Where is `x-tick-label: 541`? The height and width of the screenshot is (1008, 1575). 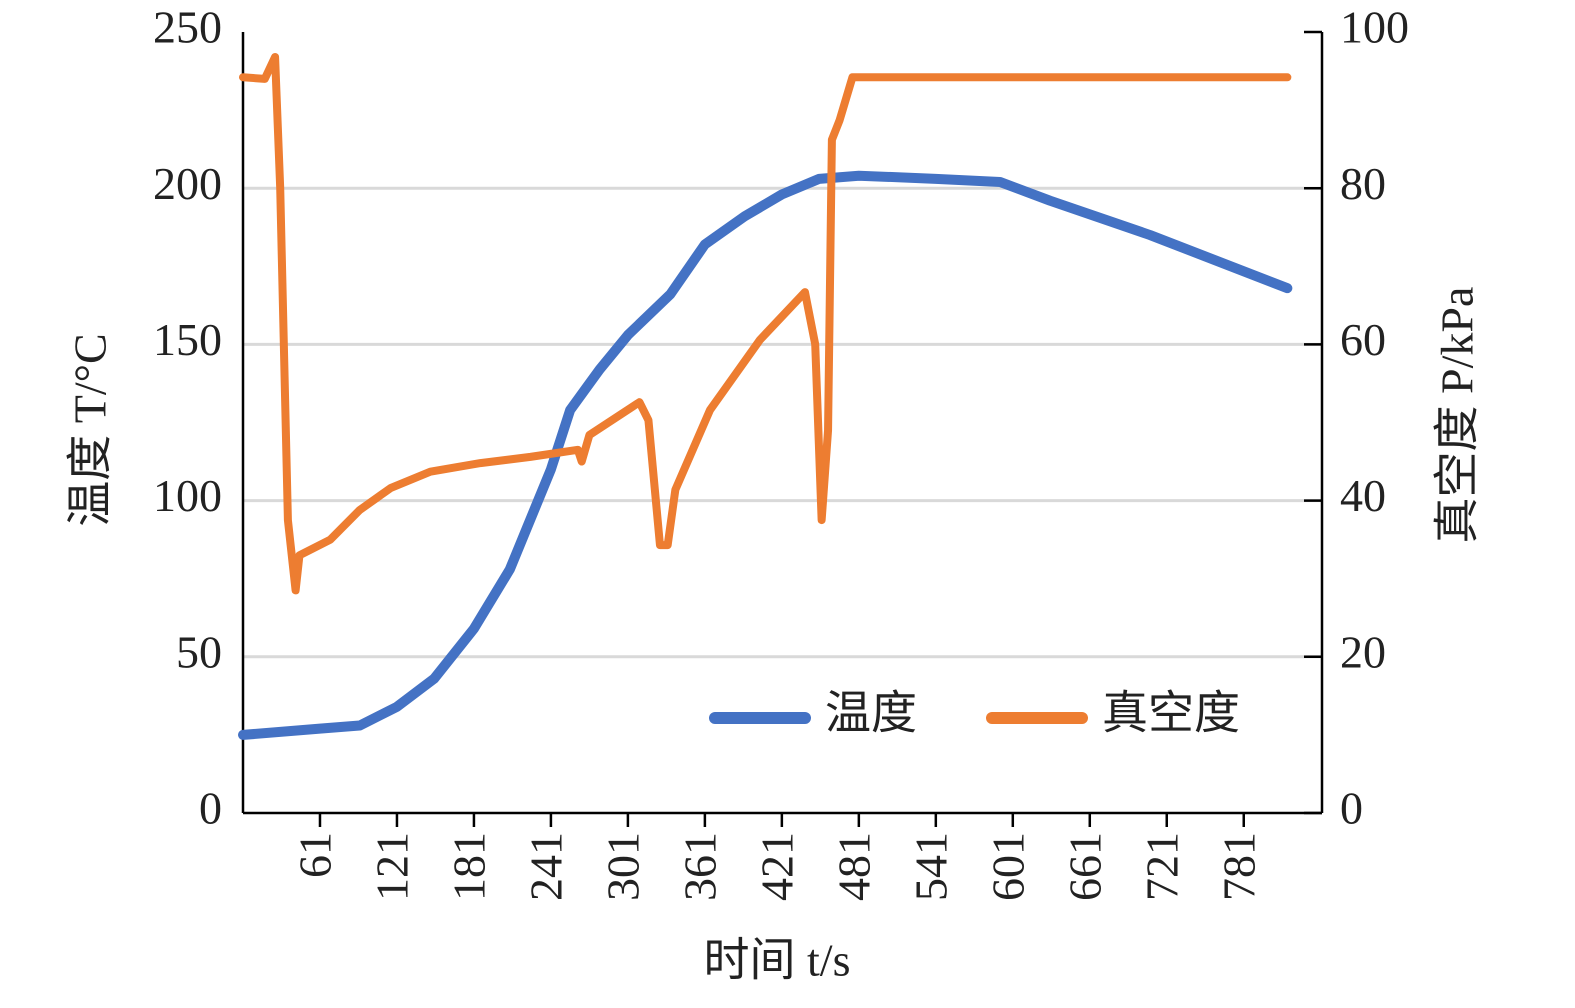 x-tick-label: 541 is located at coordinates (930, 866).